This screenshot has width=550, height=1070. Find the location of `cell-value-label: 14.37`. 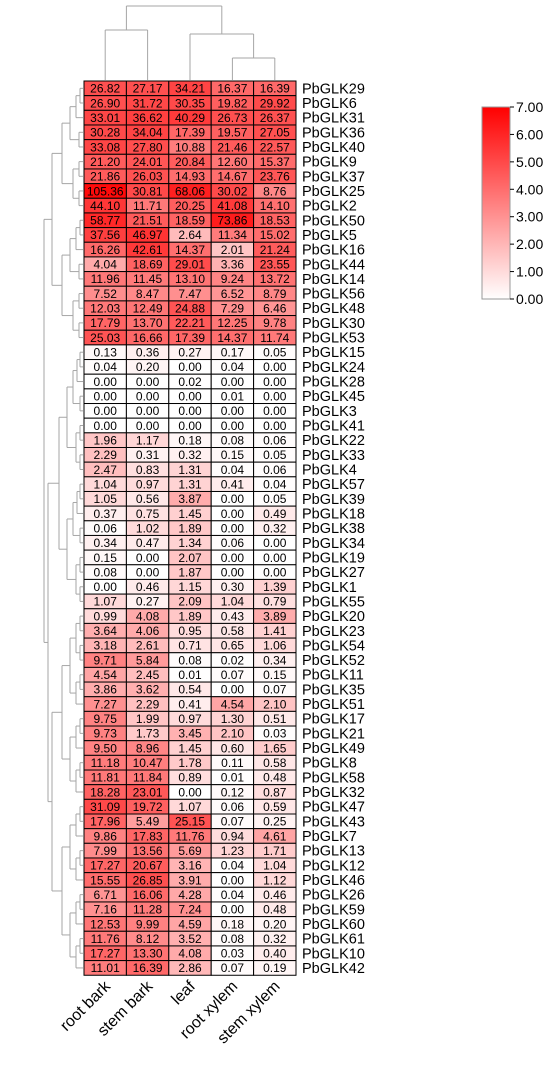

cell-value-label: 14.37 is located at coordinates (190, 250).